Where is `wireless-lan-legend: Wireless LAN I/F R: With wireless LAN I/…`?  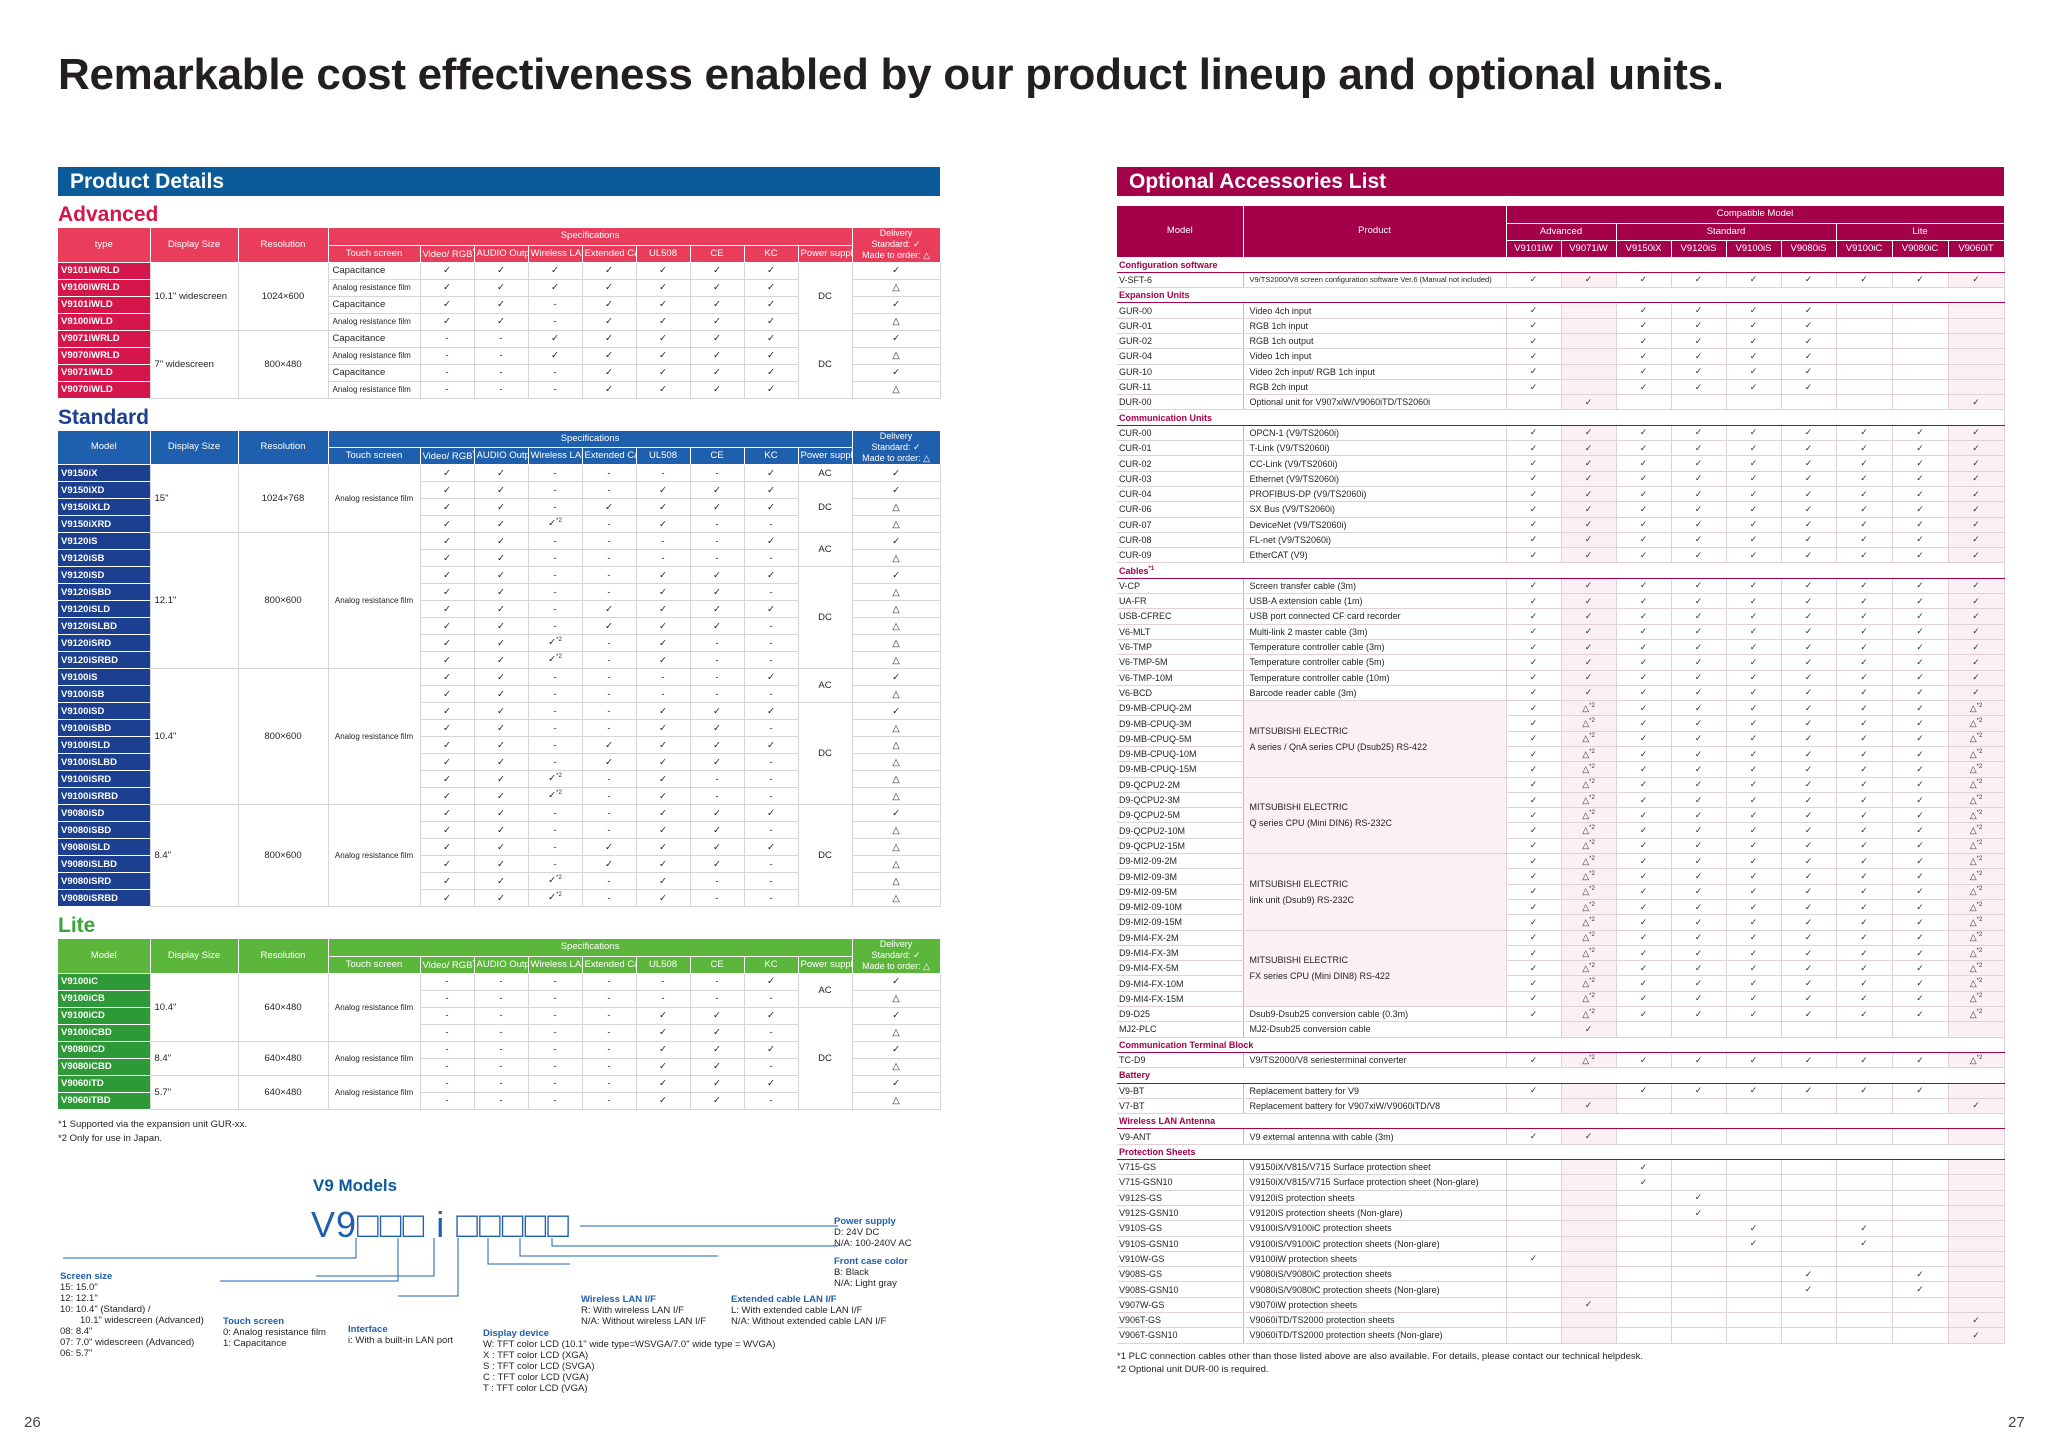
wireless-lan-legend: Wireless LAN I/F R: With wireless LAN I/… is located at coordinates (643, 1310).